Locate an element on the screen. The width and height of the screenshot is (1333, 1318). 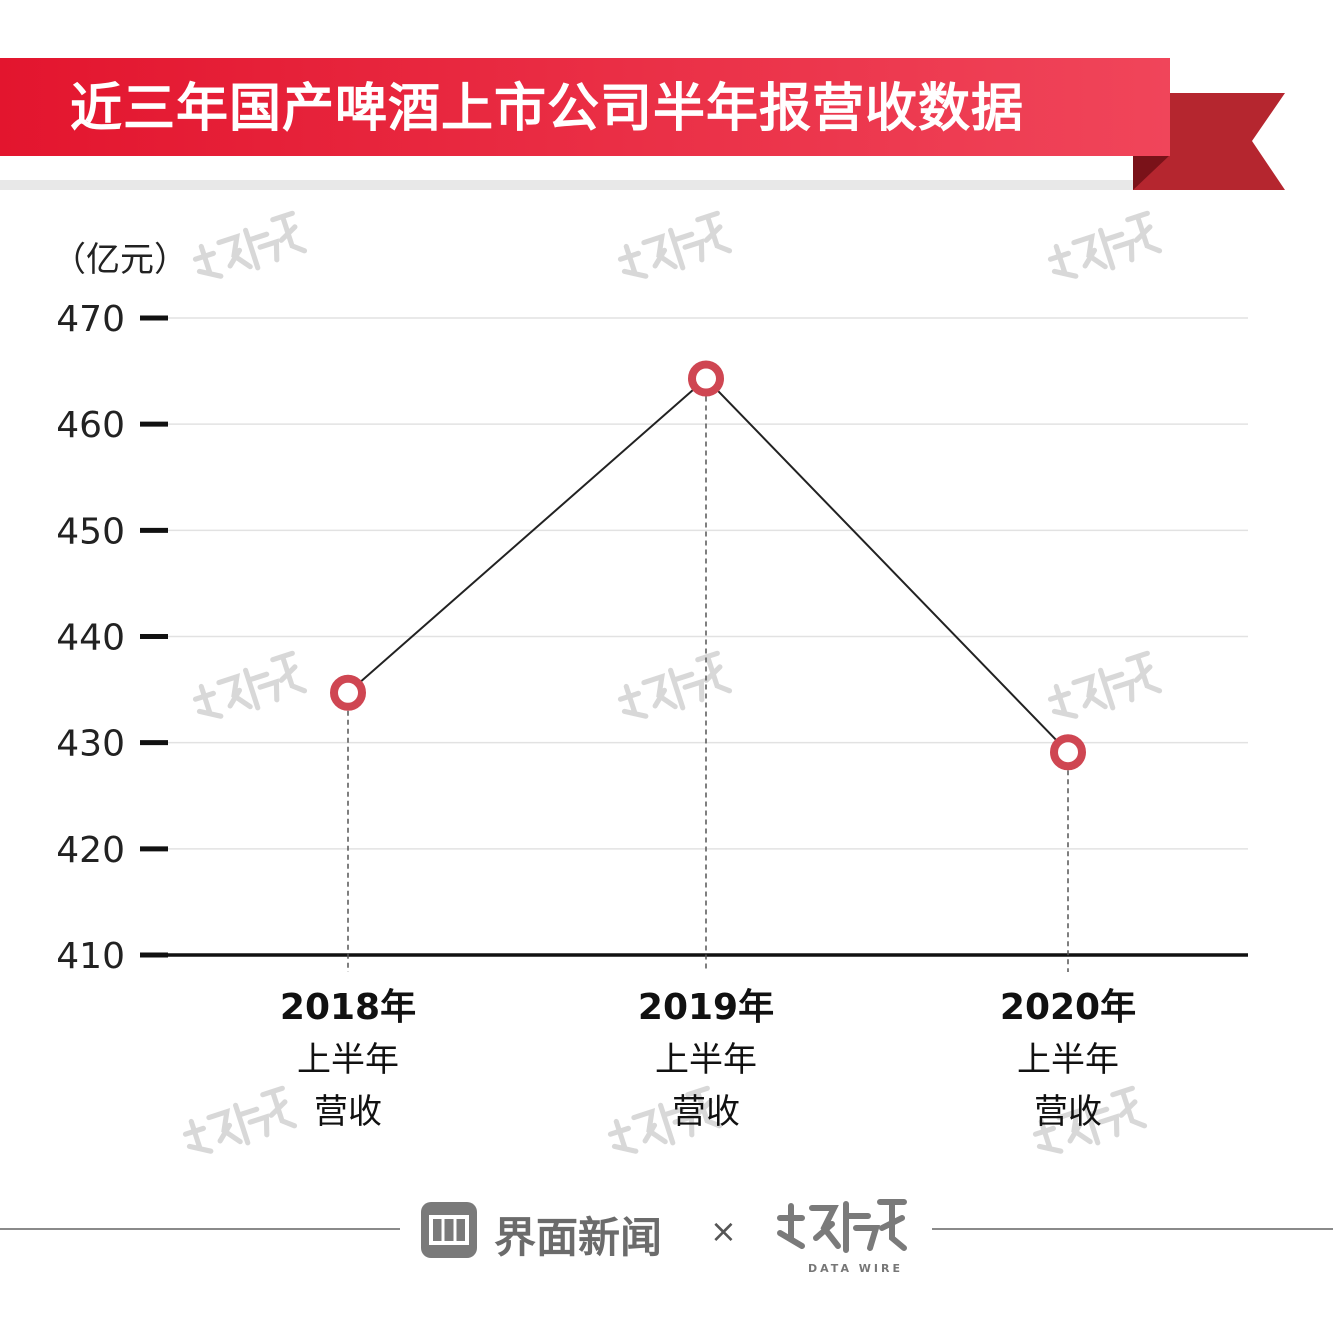
footer-divider-left is located at coordinates (200, 1229).